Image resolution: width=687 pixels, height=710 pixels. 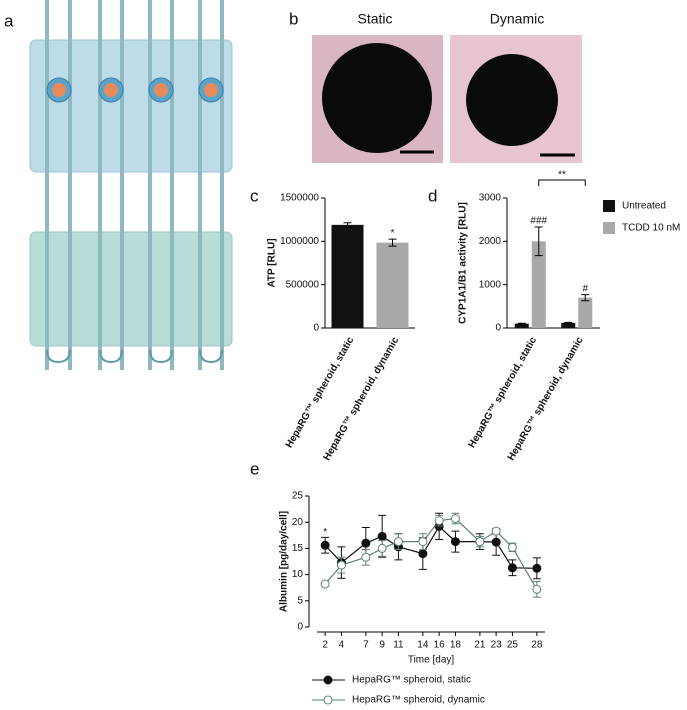 I want to click on x-tick-label: 14, so click(x=423, y=645).